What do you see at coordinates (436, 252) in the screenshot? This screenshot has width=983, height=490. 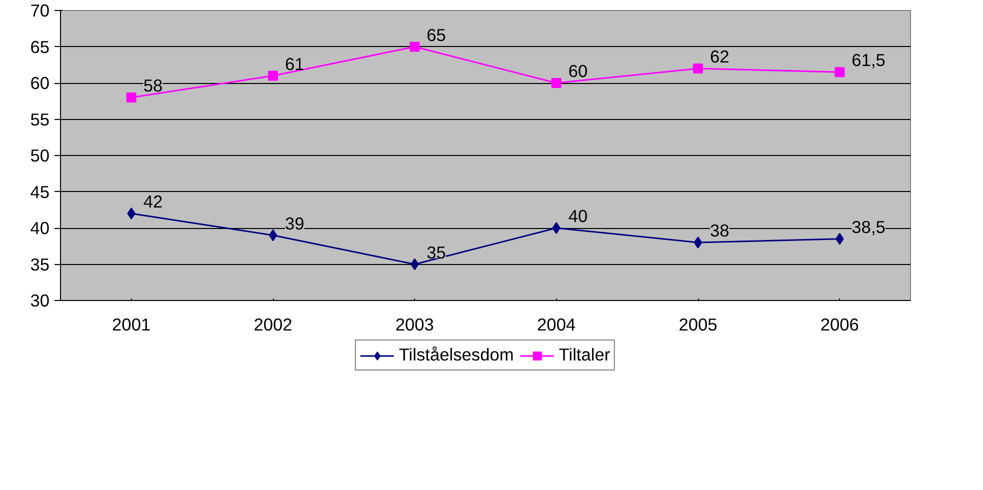 I see `data-label: 35` at bounding box center [436, 252].